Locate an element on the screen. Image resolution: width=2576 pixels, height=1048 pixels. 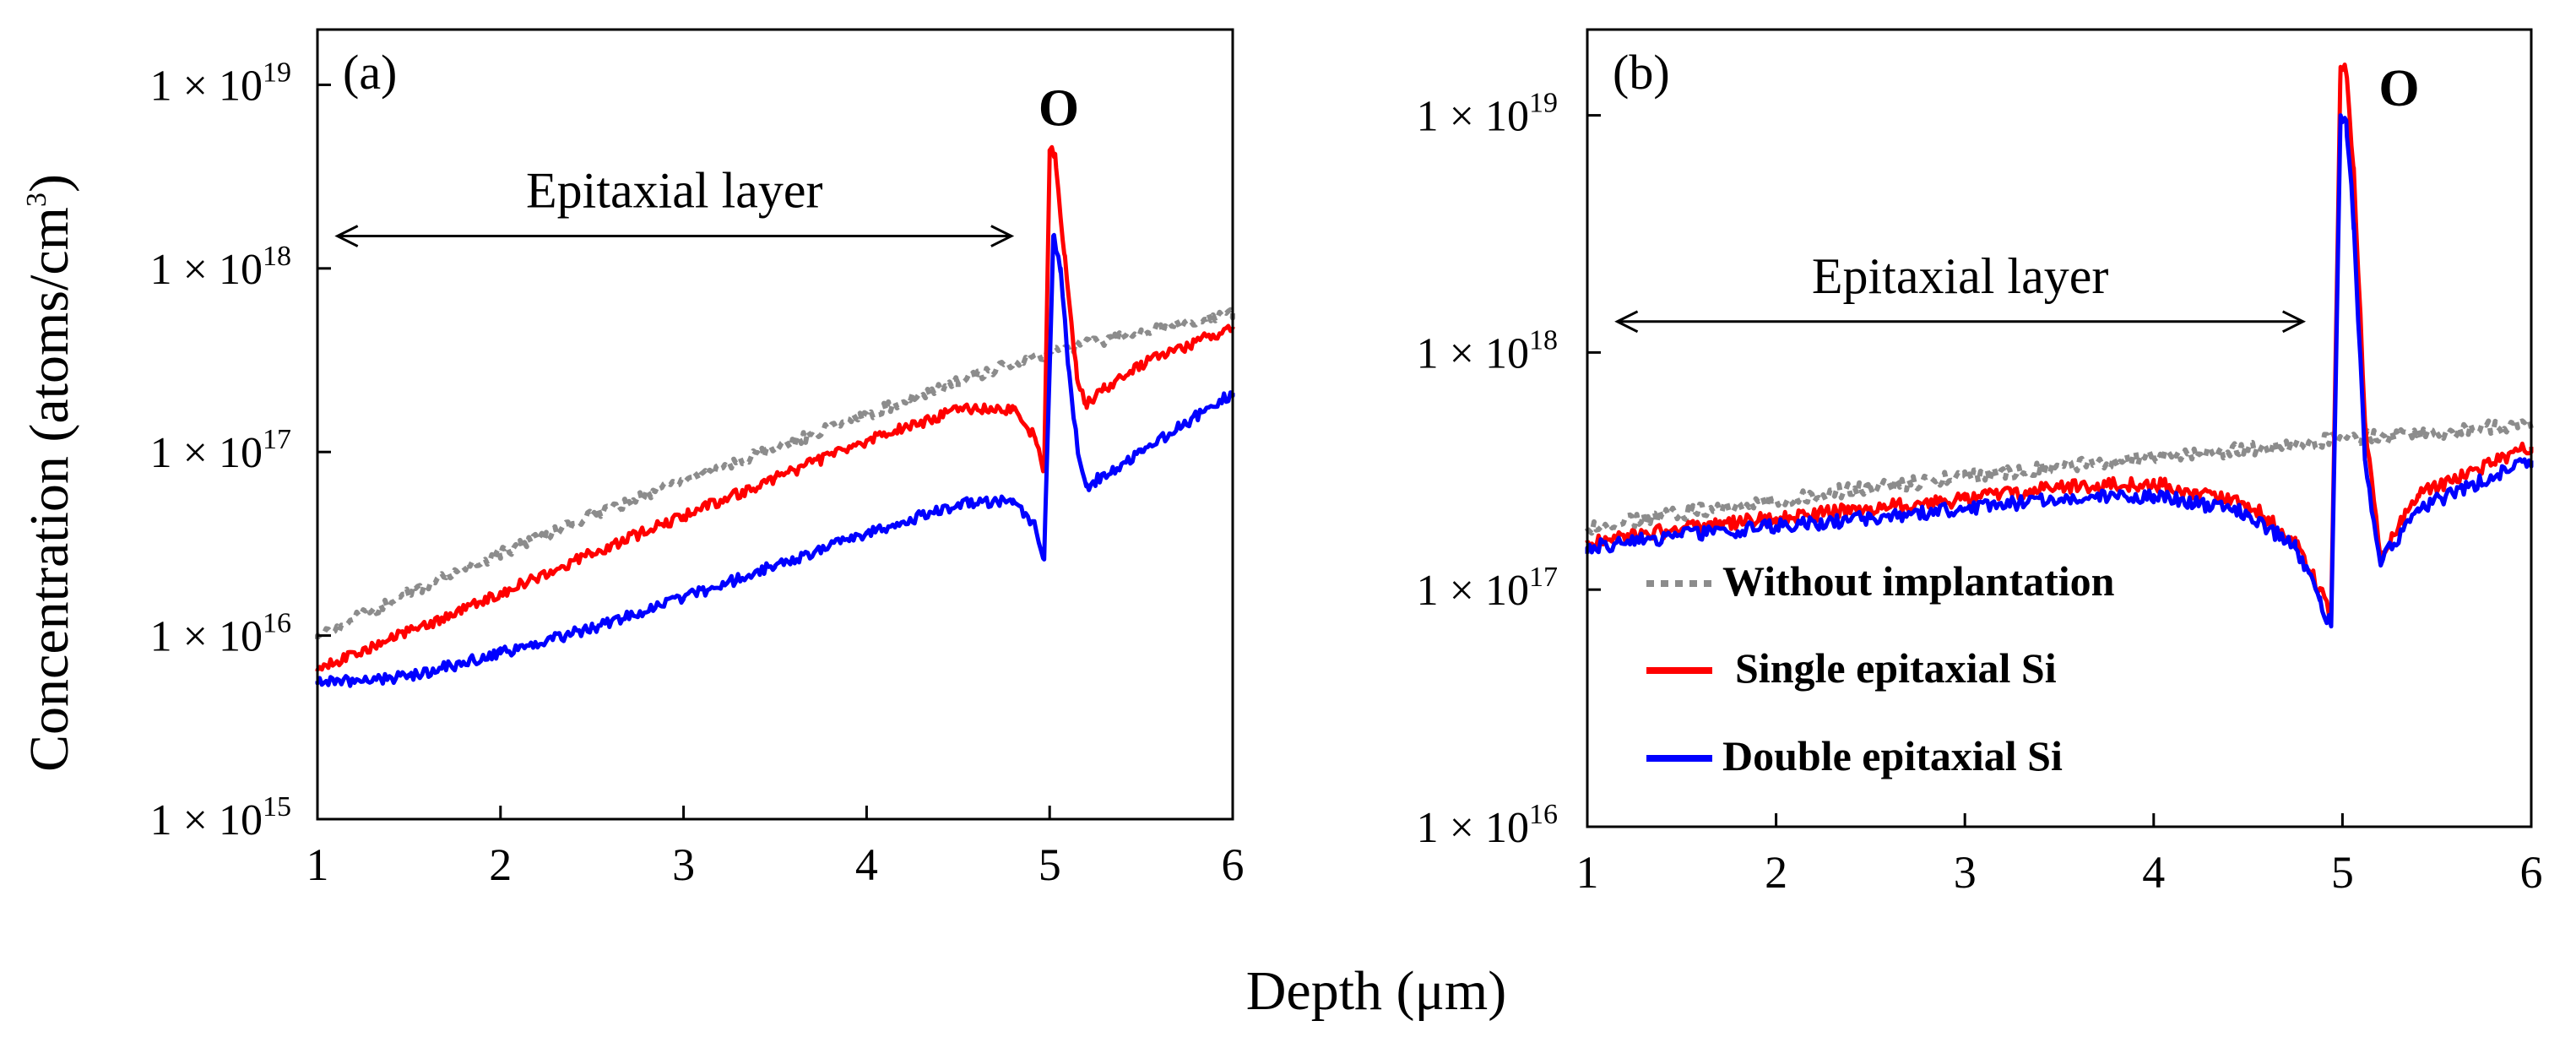
x-tick-label-b: 1 is located at coordinates (1587, 872).